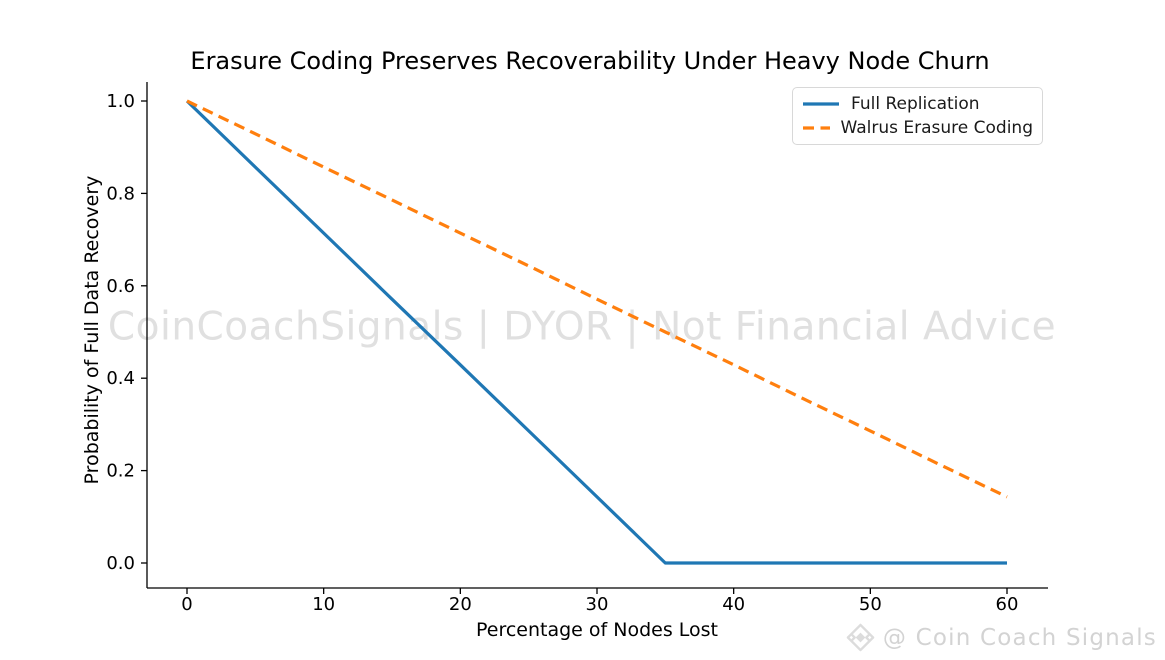 Image resolution: width=1165 pixels, height=660 pixels. I want to click on x-tick-label: 30, so click(597, 604).